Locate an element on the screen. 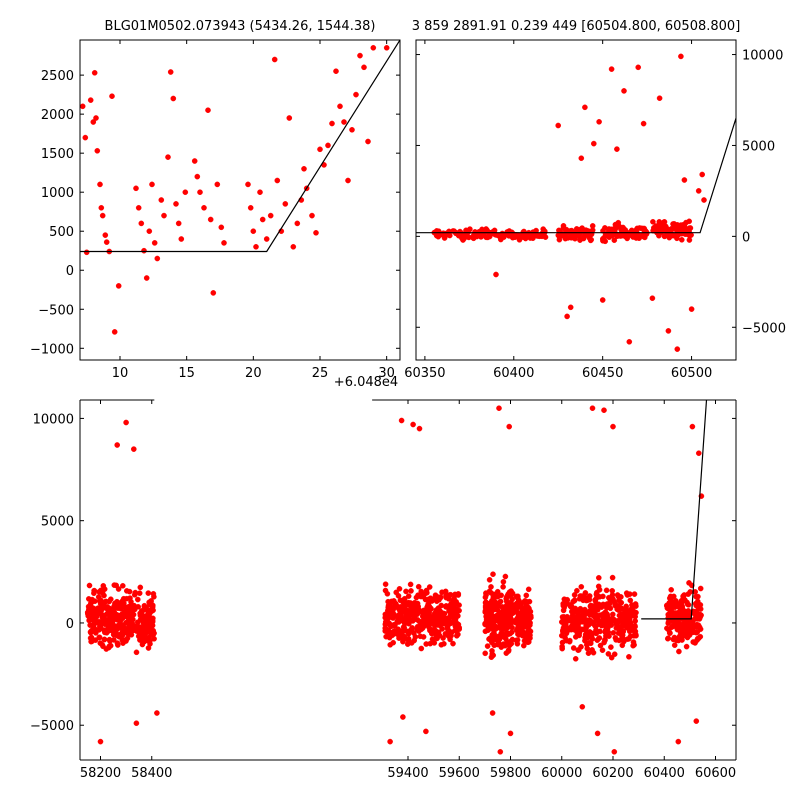 Image resolution: width=800 pixels, height=800 pixels. x-tick-label: 60500 is located at coordinates (691, 373).